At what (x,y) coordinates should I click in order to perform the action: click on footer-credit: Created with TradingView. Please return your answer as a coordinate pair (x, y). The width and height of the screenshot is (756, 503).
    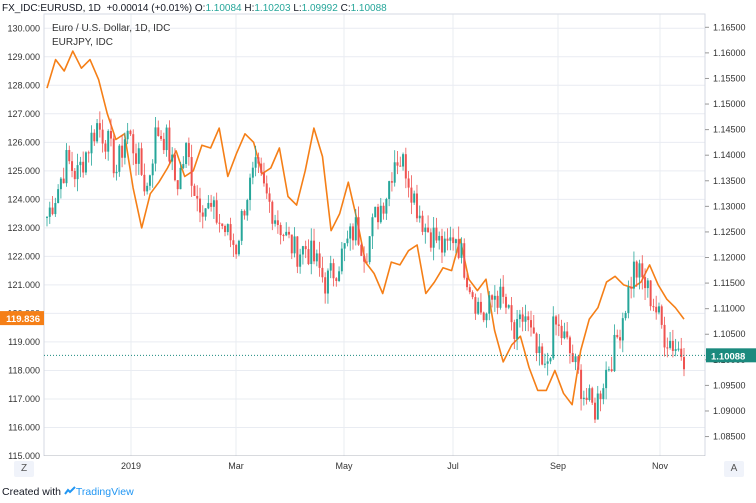
    Looking at the image, I should click on (68, 492).